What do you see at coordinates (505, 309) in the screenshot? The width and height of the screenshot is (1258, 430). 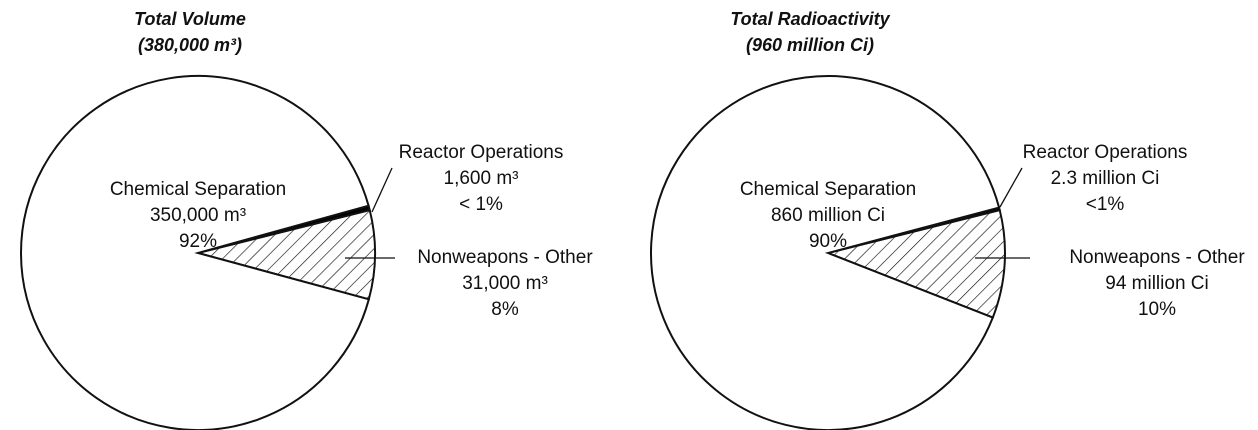 I see `slice-percent-label: 8%` at bounding box center [505, 309].